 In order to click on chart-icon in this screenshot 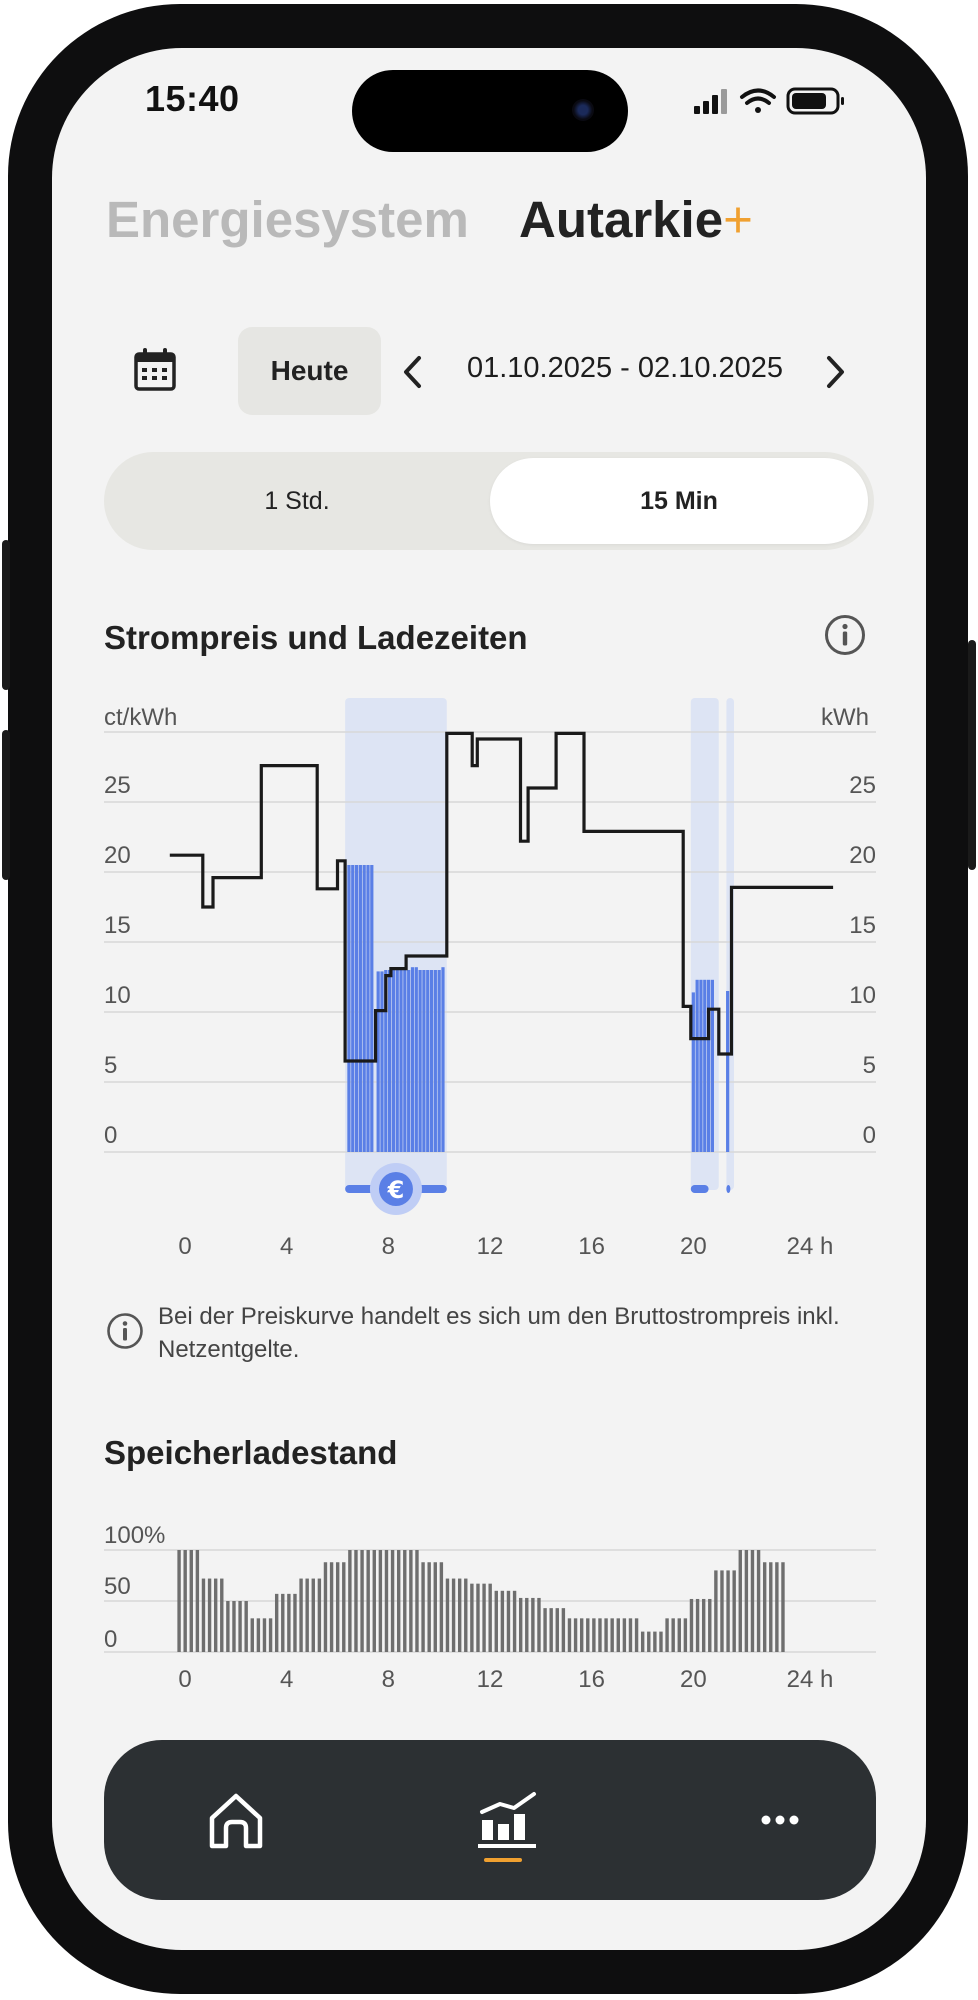, I will do `click(508, 1820)`.